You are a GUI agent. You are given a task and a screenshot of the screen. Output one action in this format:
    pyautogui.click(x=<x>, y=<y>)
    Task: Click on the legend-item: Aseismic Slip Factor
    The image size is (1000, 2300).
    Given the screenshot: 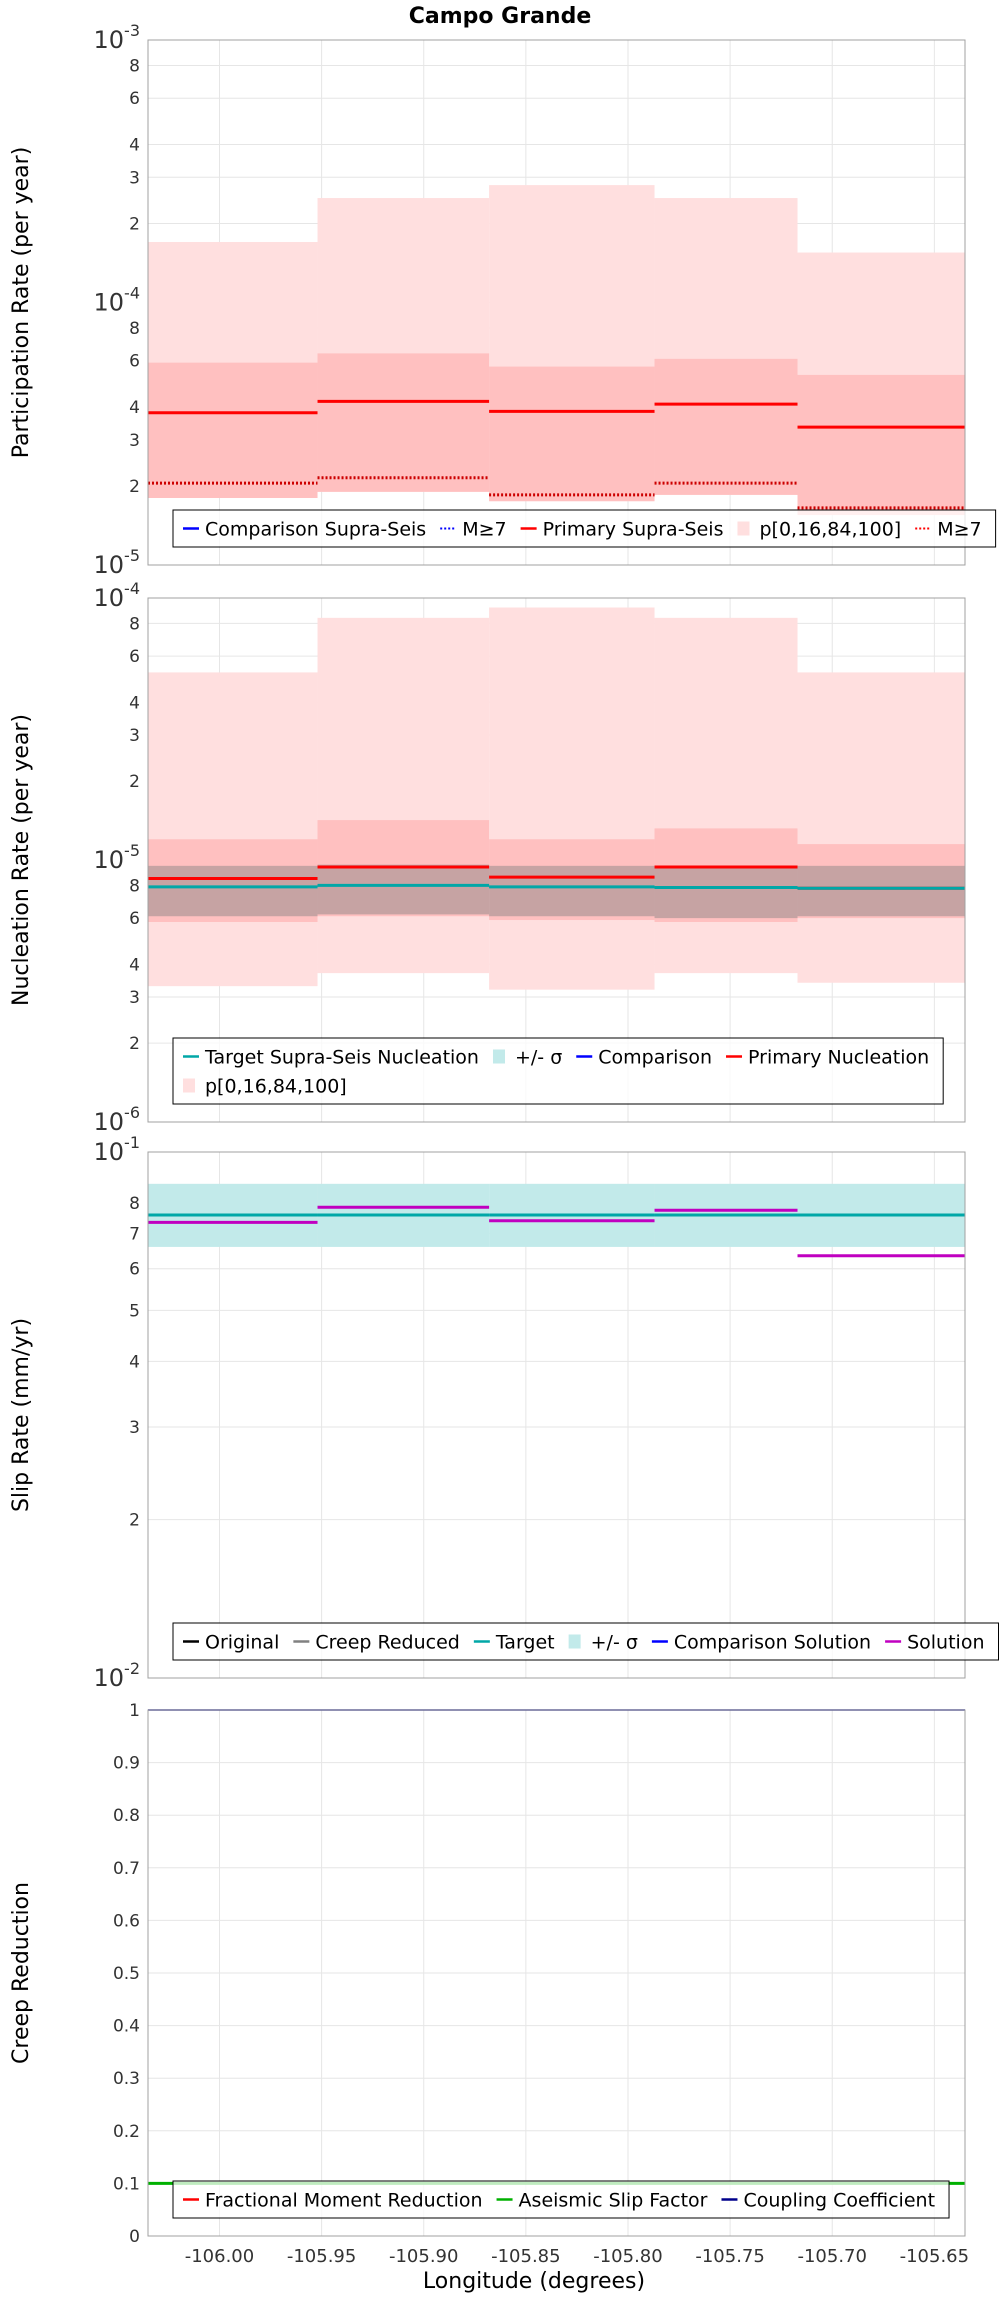 What is the action you would take?
    pyautogui.click(x=602, y=2201)
    